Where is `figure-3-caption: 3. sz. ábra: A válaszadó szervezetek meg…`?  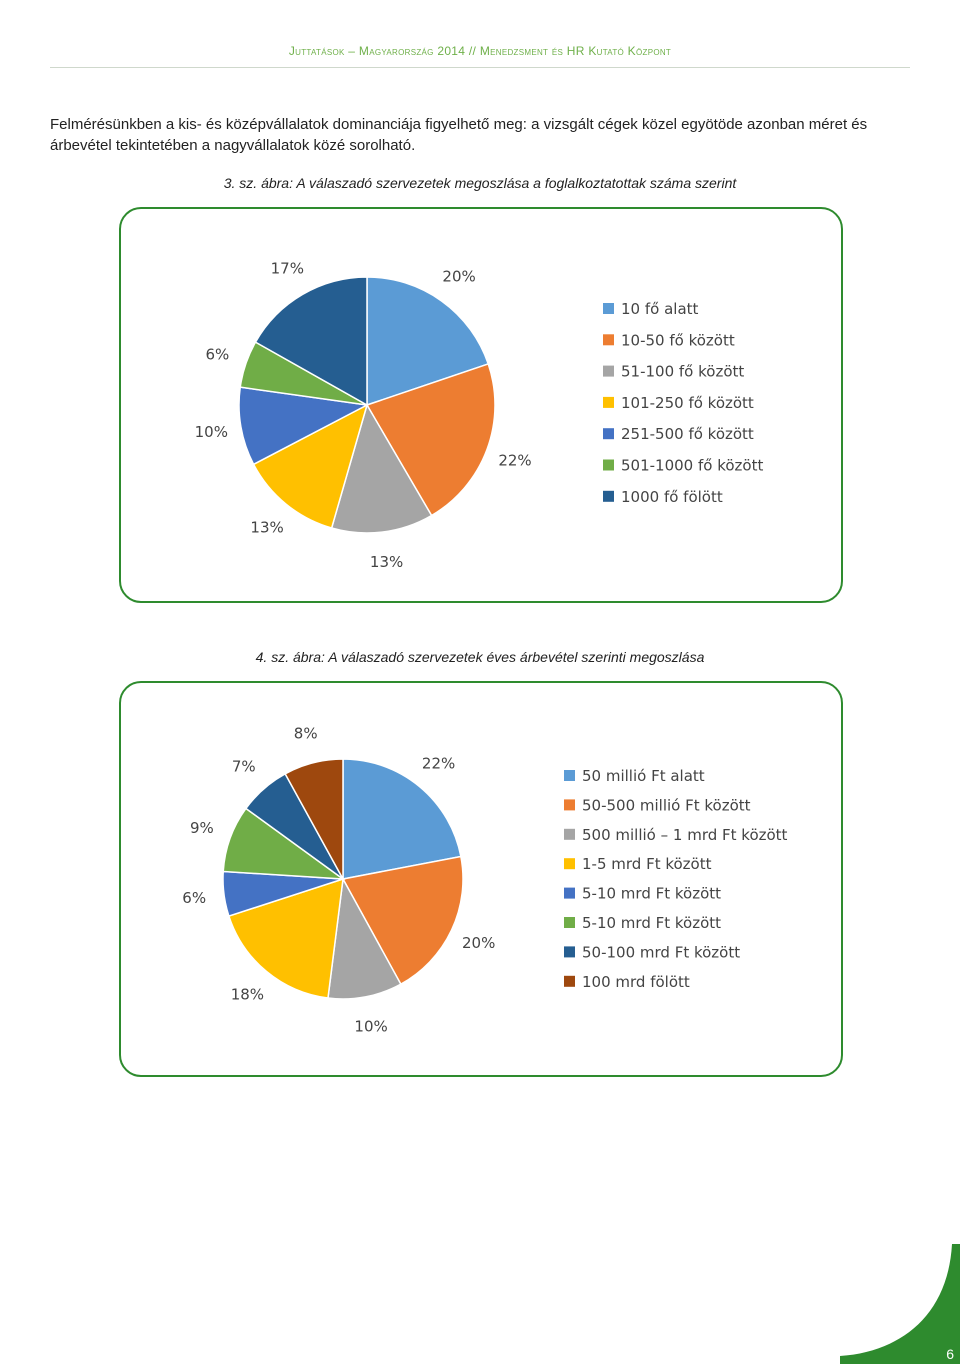 figure-3-caption: 3. sz. ábra: A válaszadó szervezetek meg… is located at coordinates (480, 183).